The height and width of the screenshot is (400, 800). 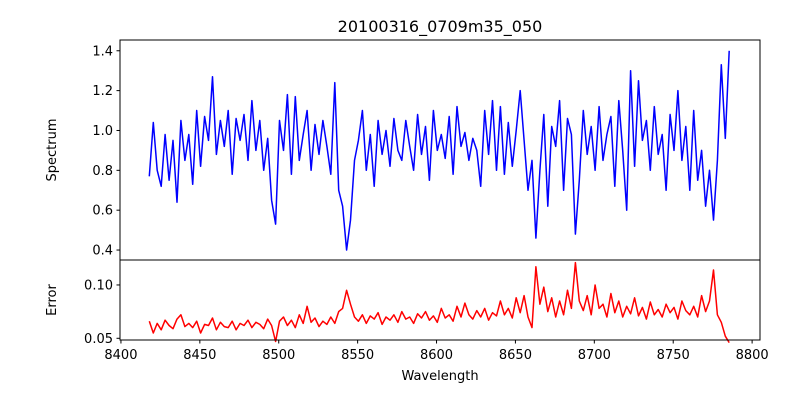 What do you see at coordinates (98, 285) in the screenshot?
I see `ytick-label: 0.10` at bounding box center [98, 285].